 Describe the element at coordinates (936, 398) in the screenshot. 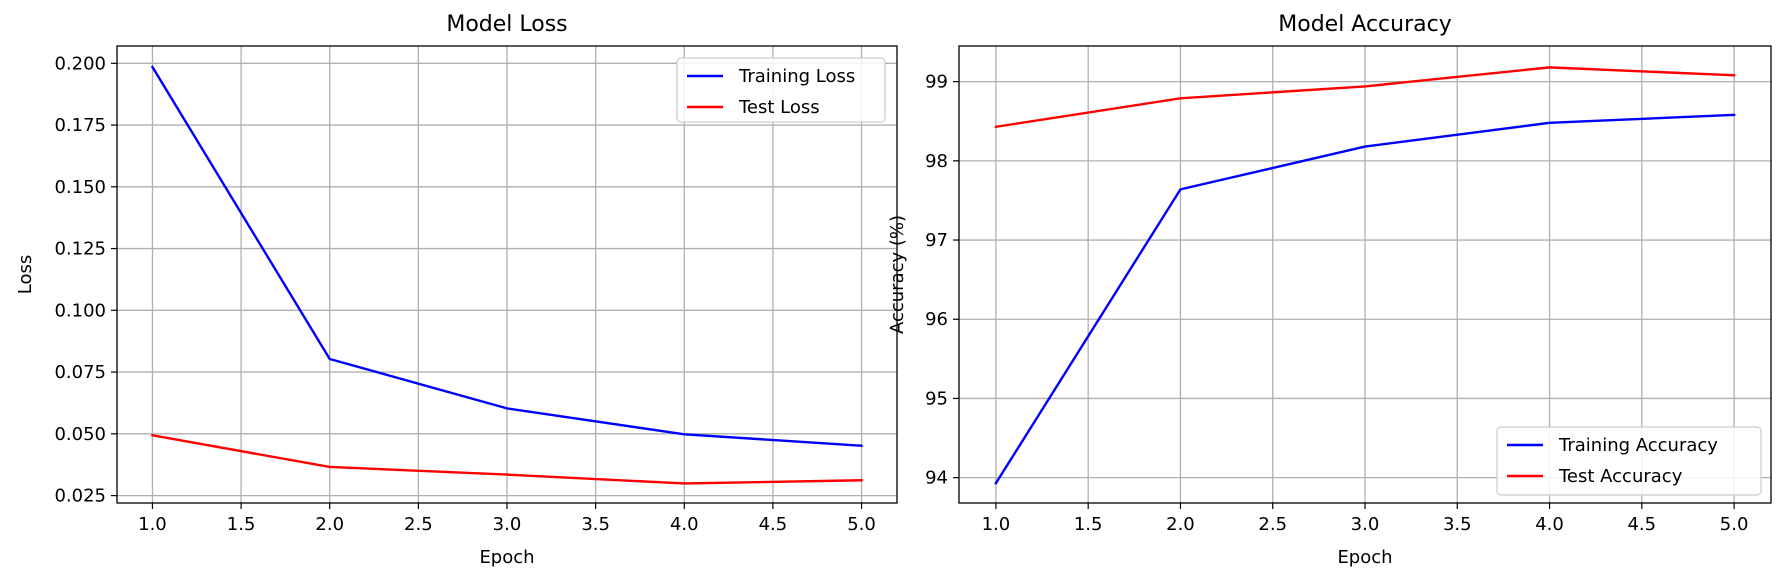

I see `y-tick-label: 95` at that location.